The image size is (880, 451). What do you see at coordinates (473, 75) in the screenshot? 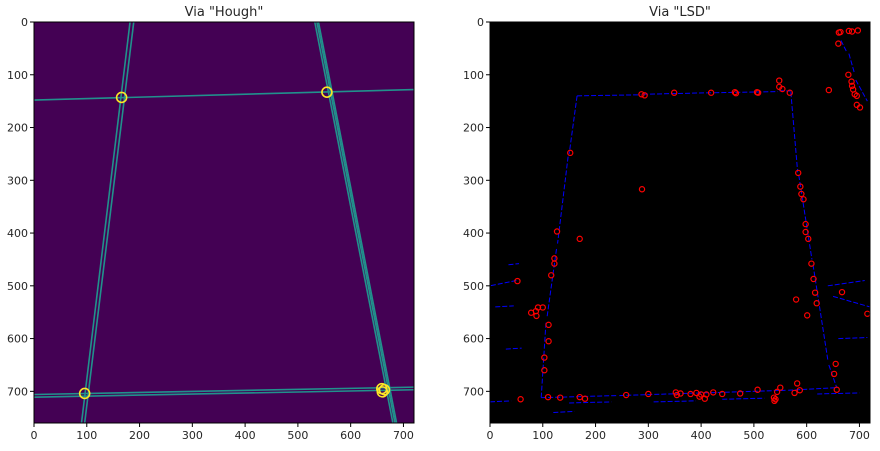
I see `lsd-y-tick-label: 100` at bounding box center [473, 75].